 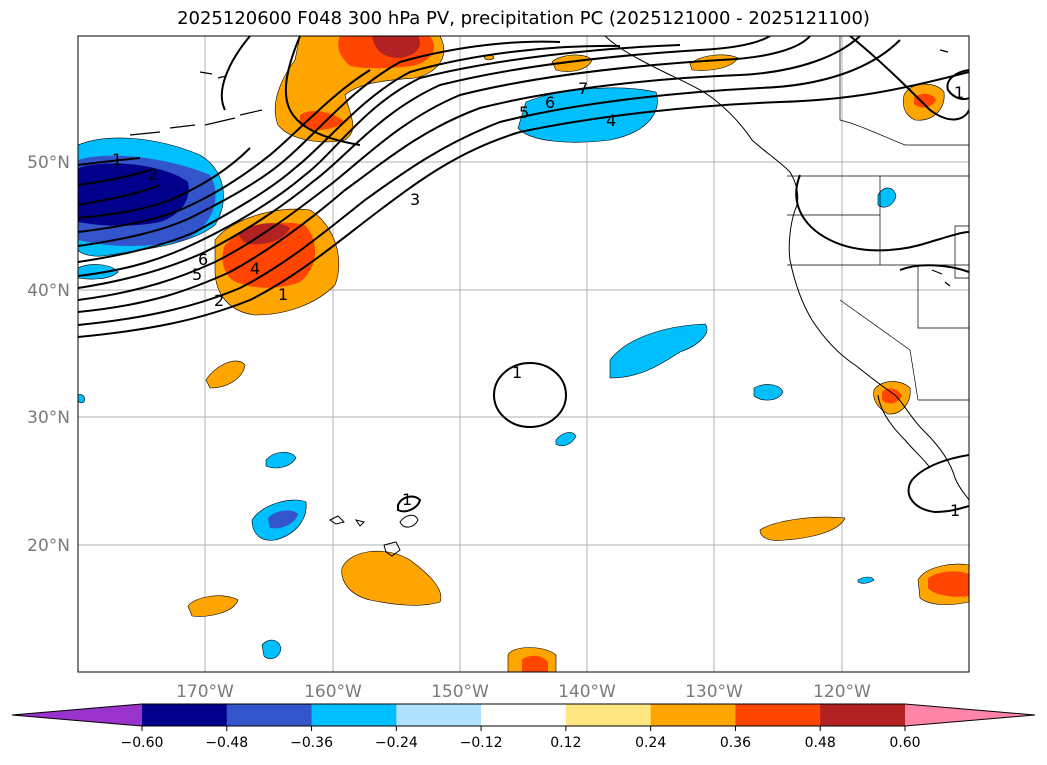 I want to click on contour-label-5a: 5, so click(x=524, y=112).